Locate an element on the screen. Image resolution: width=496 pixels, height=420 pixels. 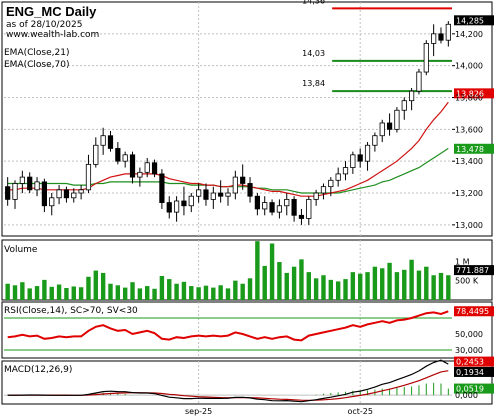
price-tick-label: 13,400 is located at coordinates (469, 161).